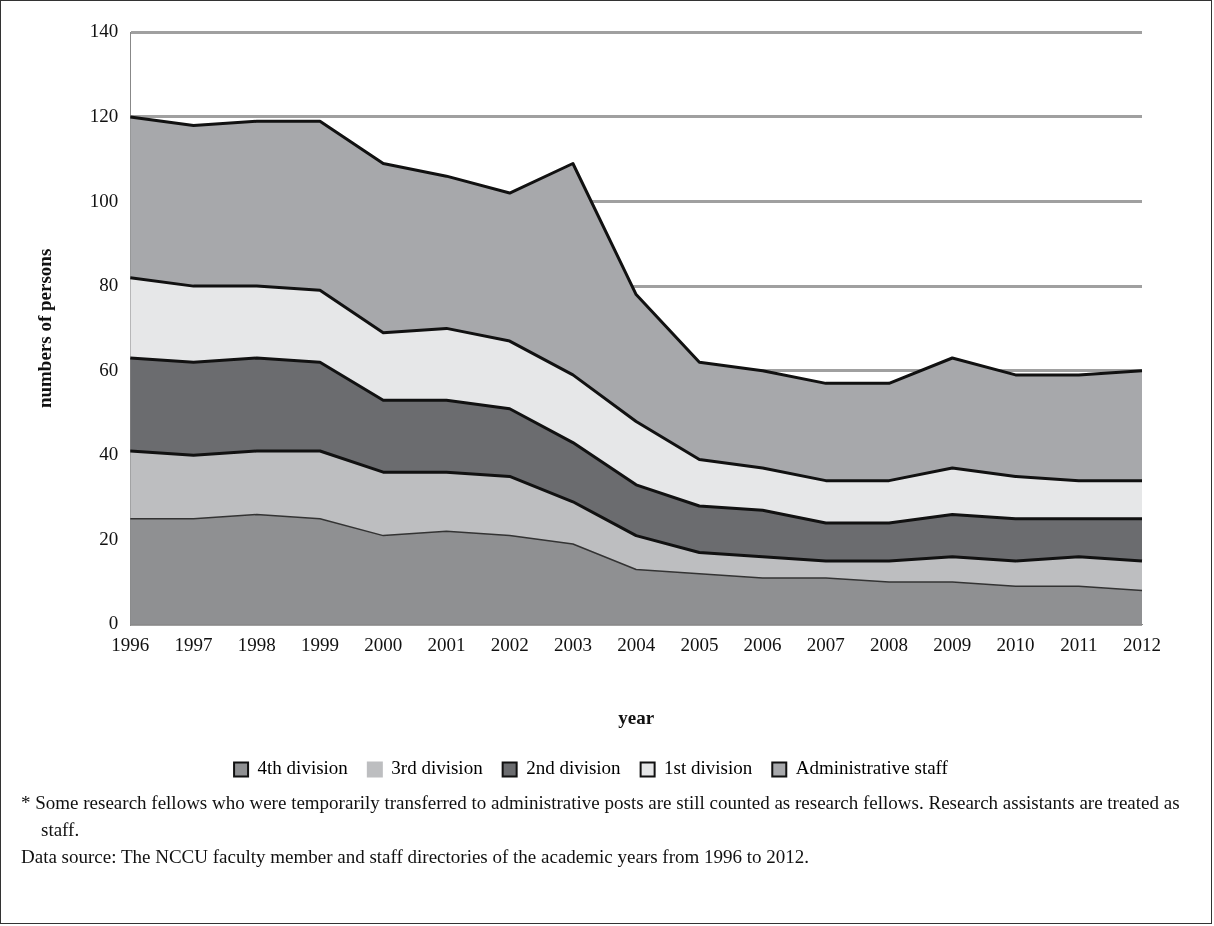 The height and width of the screenshot is (926, 1214). I want to click on x-tick-label: 2000, so click(383, 644).